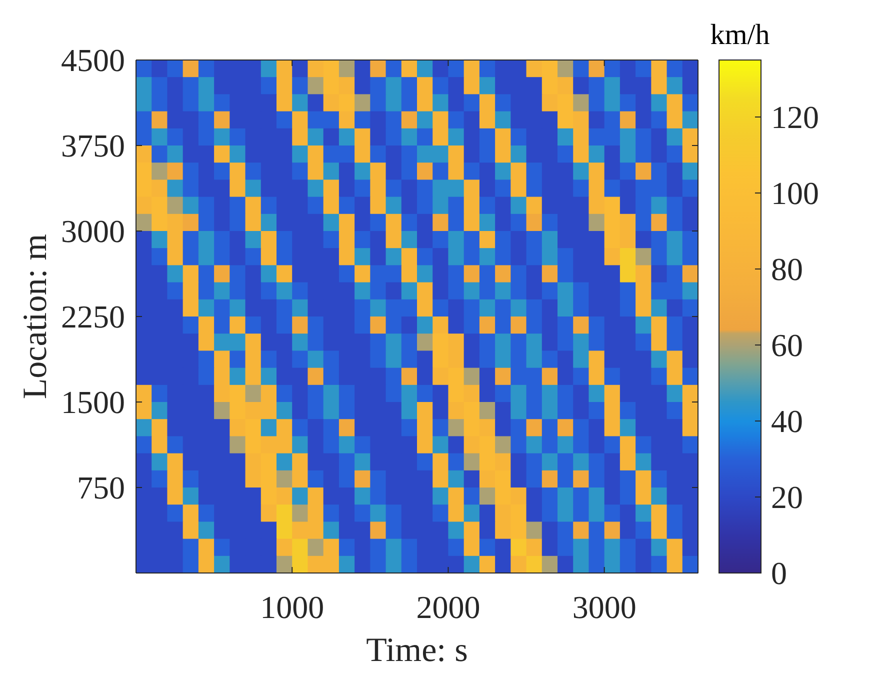 The height and width of the screenshot is (678, 888). I want to click on color-bar-label: 120, so click(795, 117).